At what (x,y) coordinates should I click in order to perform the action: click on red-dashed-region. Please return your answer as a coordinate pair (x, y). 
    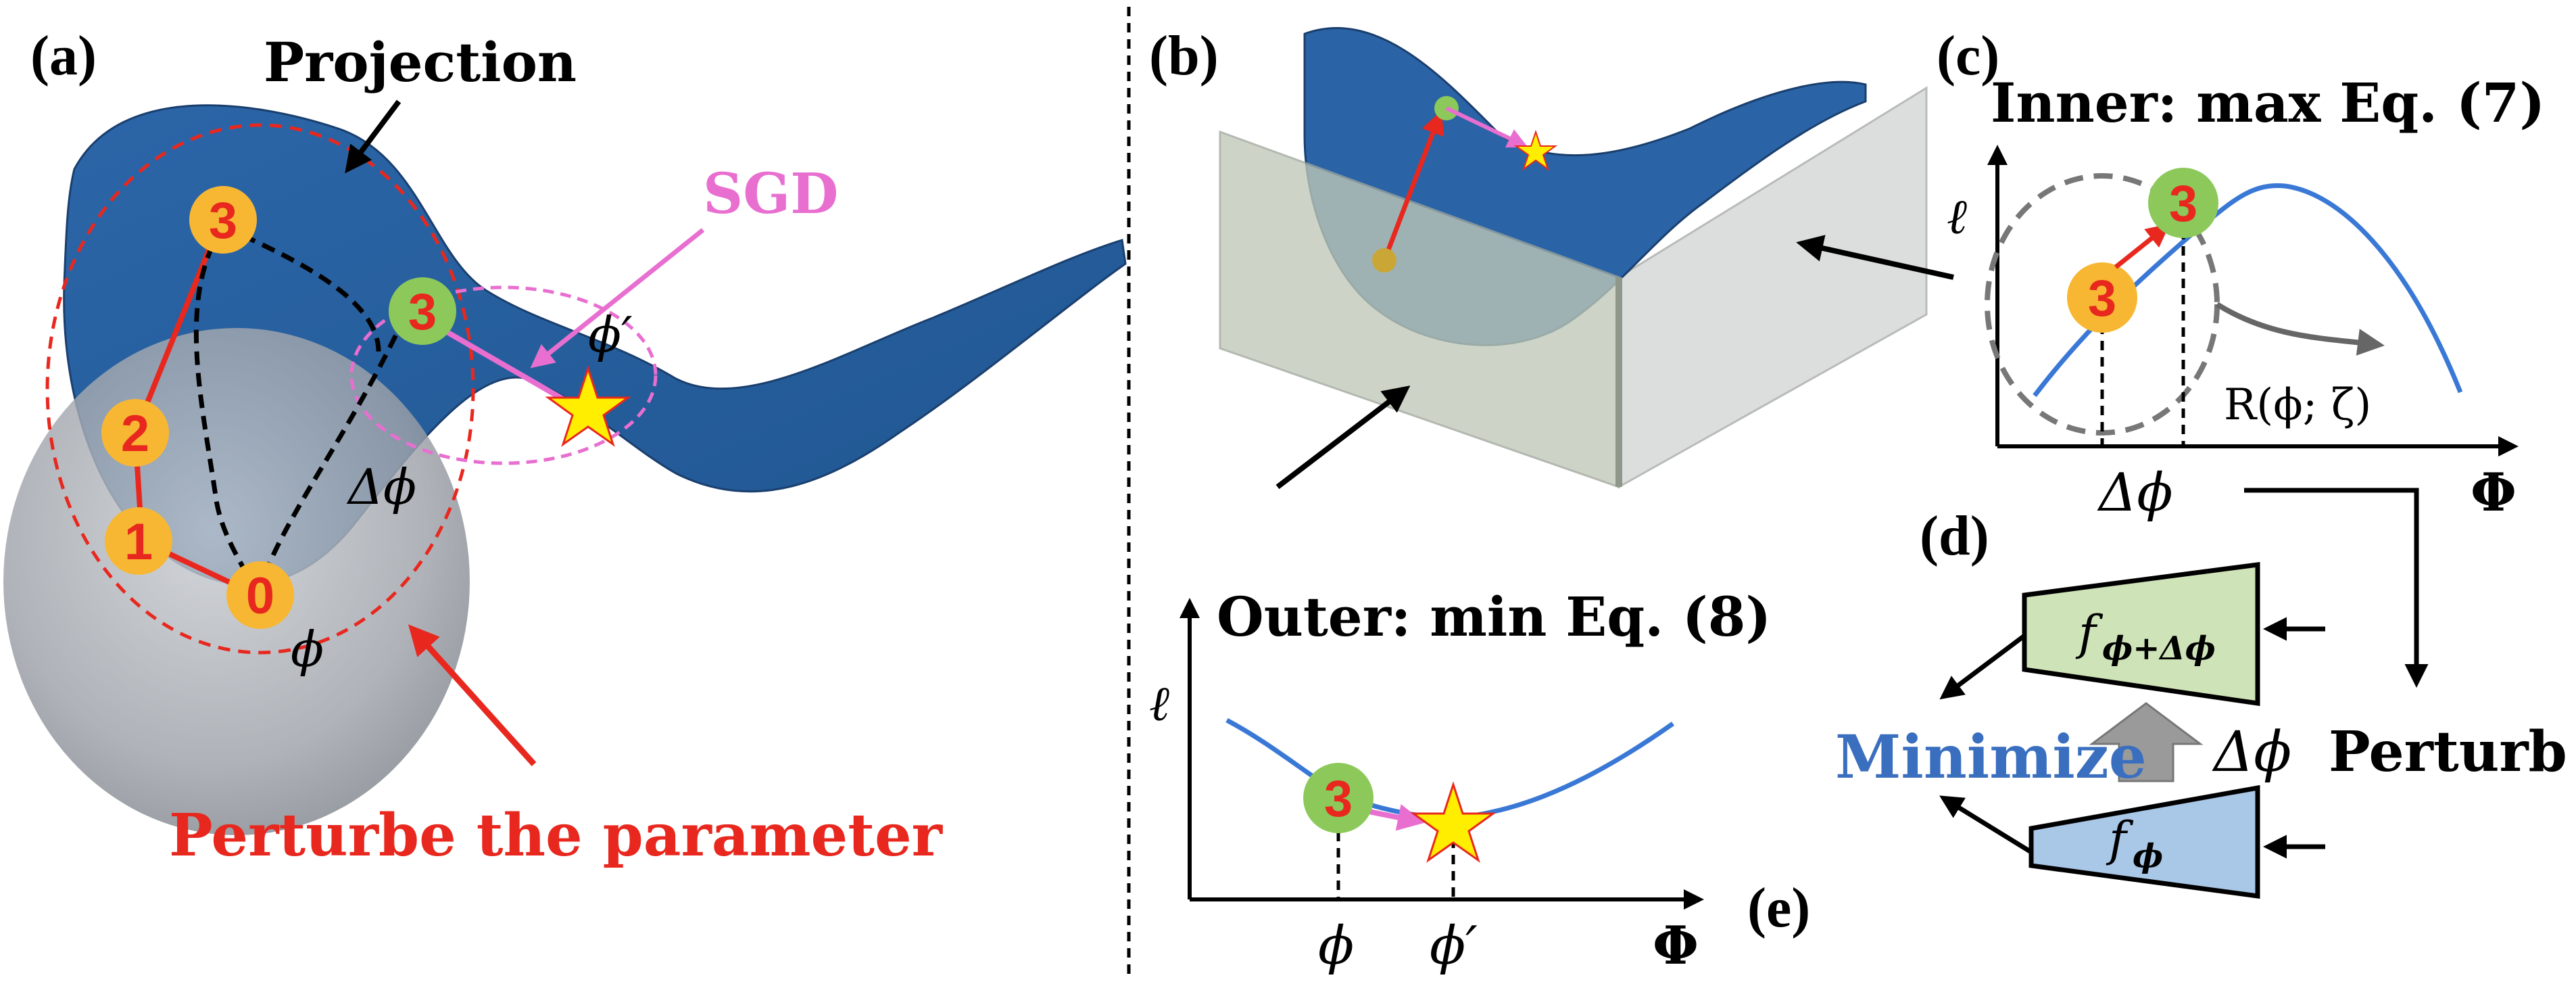
    Looking at the image, I should click on (260, 389).